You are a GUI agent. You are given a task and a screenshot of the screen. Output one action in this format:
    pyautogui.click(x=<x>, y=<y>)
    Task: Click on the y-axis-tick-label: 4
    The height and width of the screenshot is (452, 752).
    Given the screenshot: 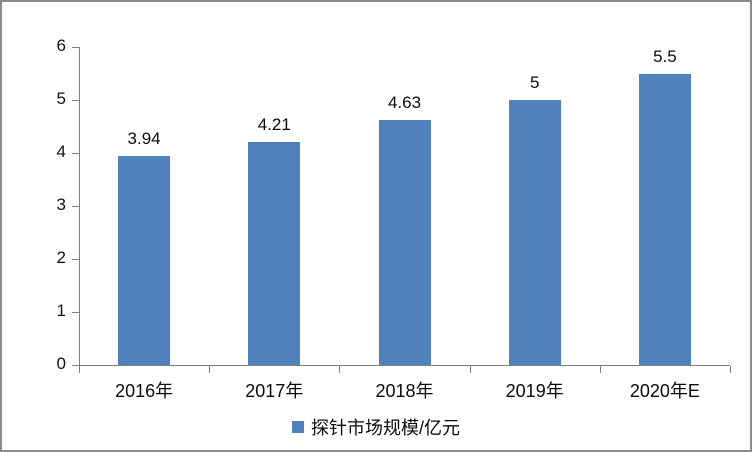 What is the action you would take?
    pyautogui.click(x=61, y=152)
    